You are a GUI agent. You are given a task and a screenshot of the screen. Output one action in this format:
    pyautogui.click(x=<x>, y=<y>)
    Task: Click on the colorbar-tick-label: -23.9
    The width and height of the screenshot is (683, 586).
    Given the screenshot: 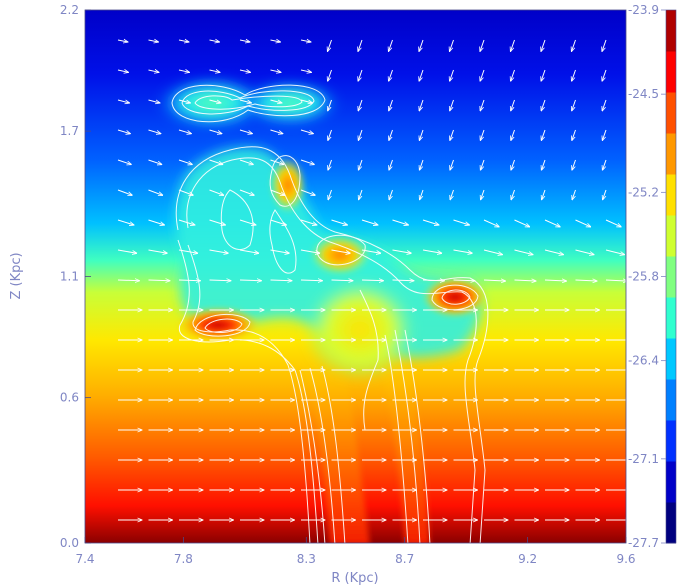 What is the action you would take?
    pyautogui.click(x=643, y=10)
    